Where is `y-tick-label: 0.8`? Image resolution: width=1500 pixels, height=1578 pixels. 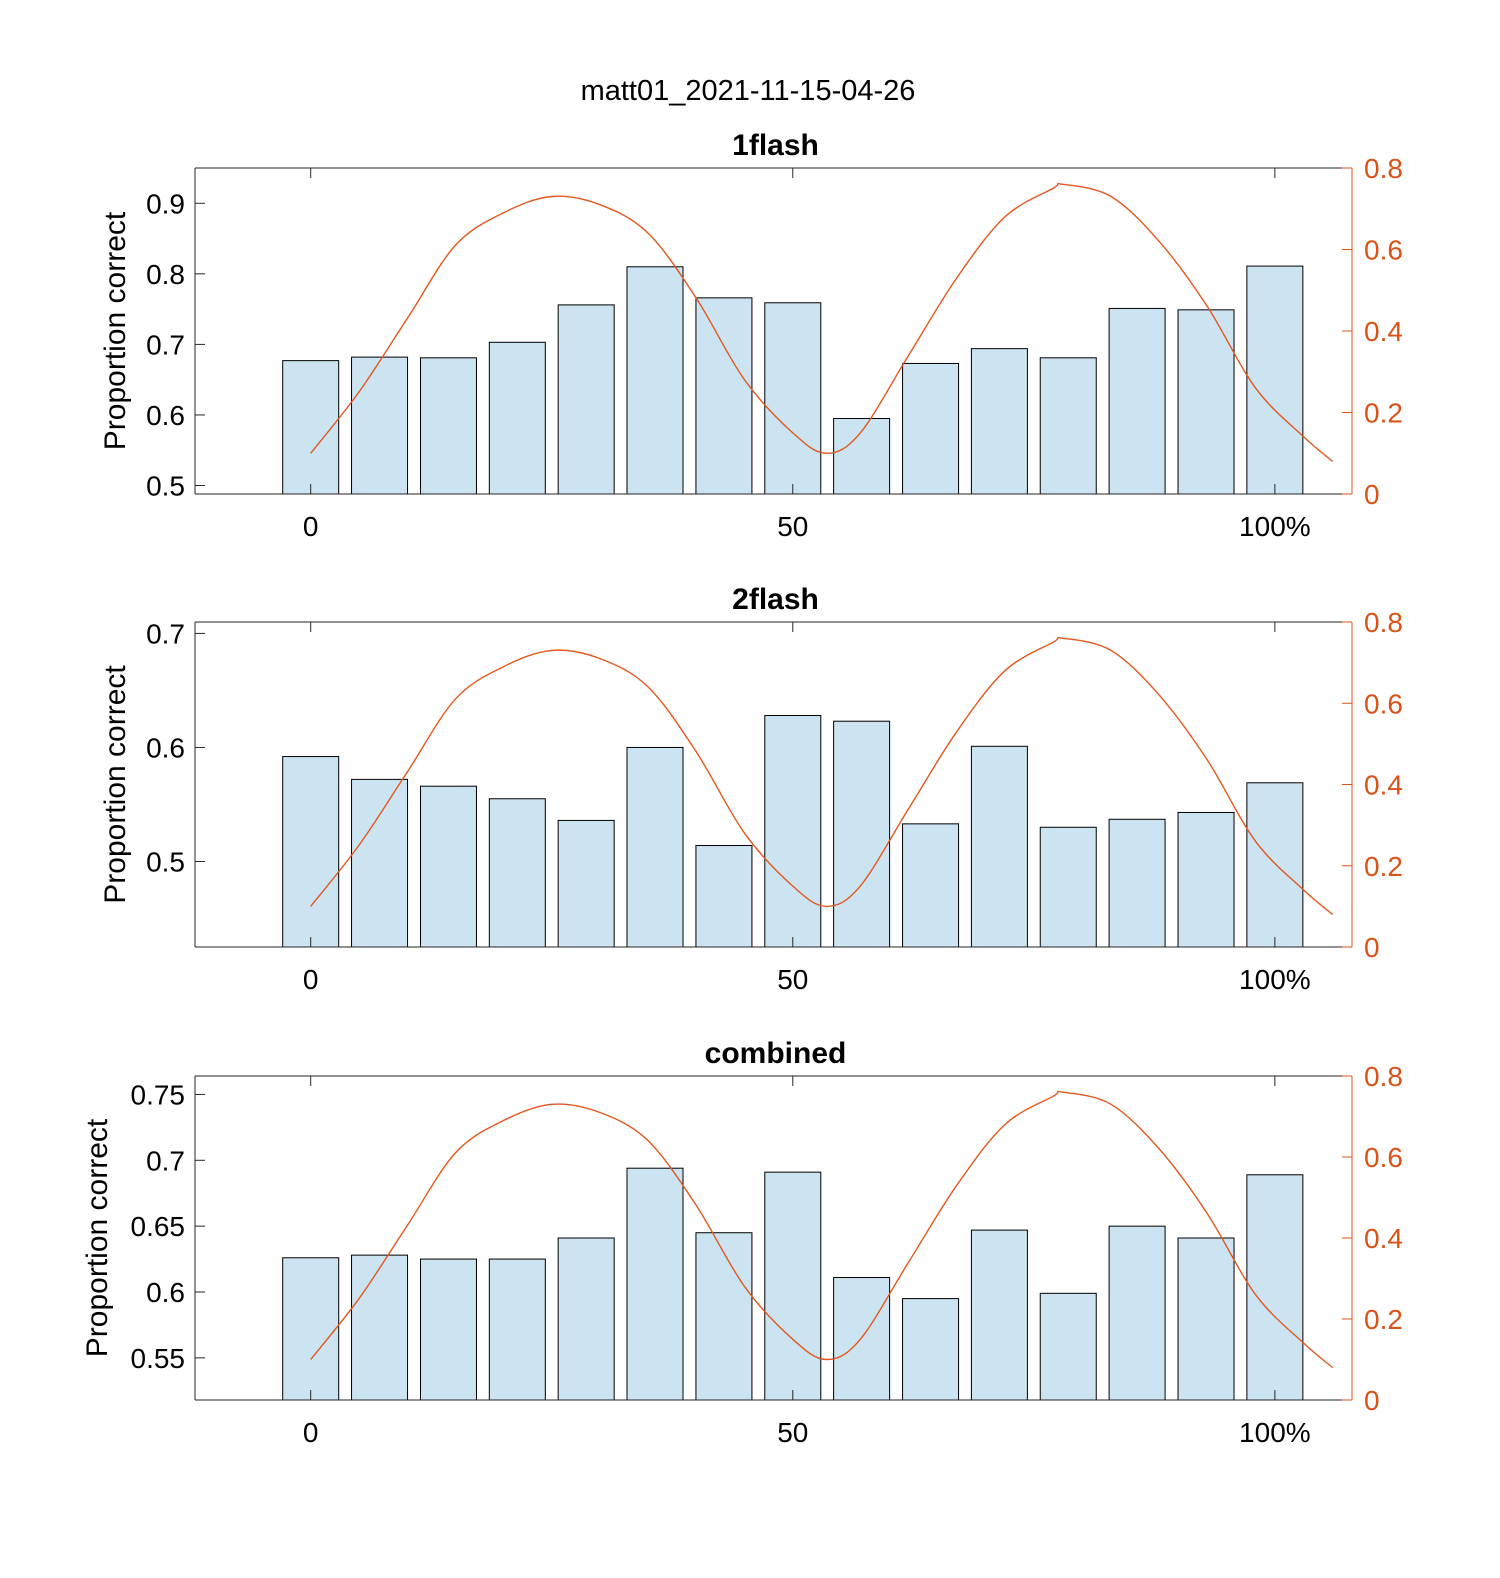 y-tick-label: 0.8 is located at coordinates (165, 274).